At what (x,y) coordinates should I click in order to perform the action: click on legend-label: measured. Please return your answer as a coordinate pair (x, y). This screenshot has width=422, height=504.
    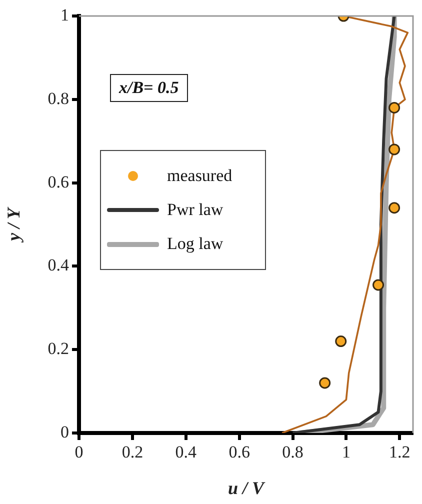
    Looking at the image, I should click on (199, 176).